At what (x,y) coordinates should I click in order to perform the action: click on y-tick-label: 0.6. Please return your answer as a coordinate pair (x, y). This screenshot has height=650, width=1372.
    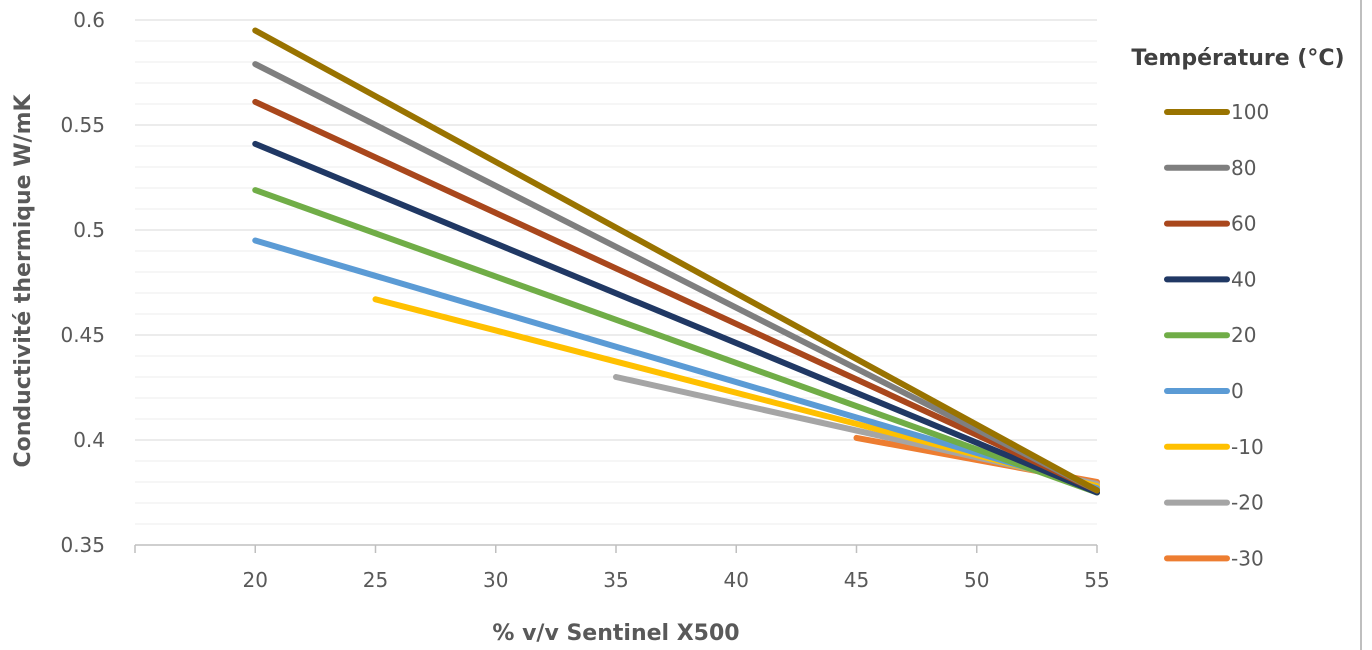
    Looking at the image, I should click on (89, 20).